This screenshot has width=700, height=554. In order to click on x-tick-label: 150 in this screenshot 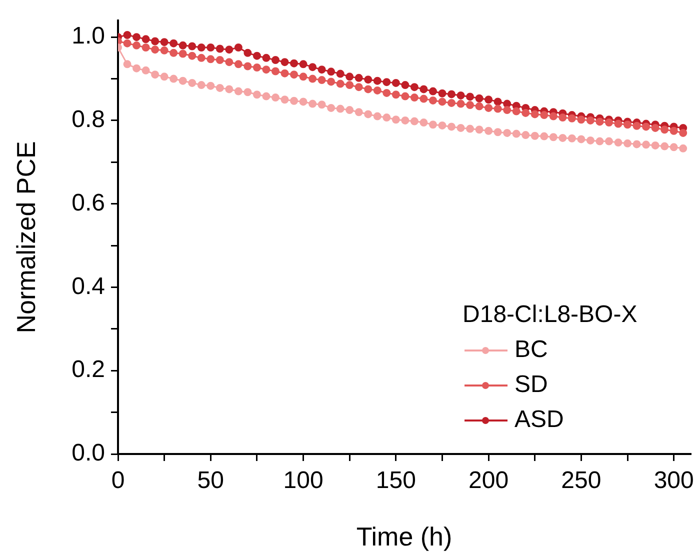, I will do `click(396, 480)`.